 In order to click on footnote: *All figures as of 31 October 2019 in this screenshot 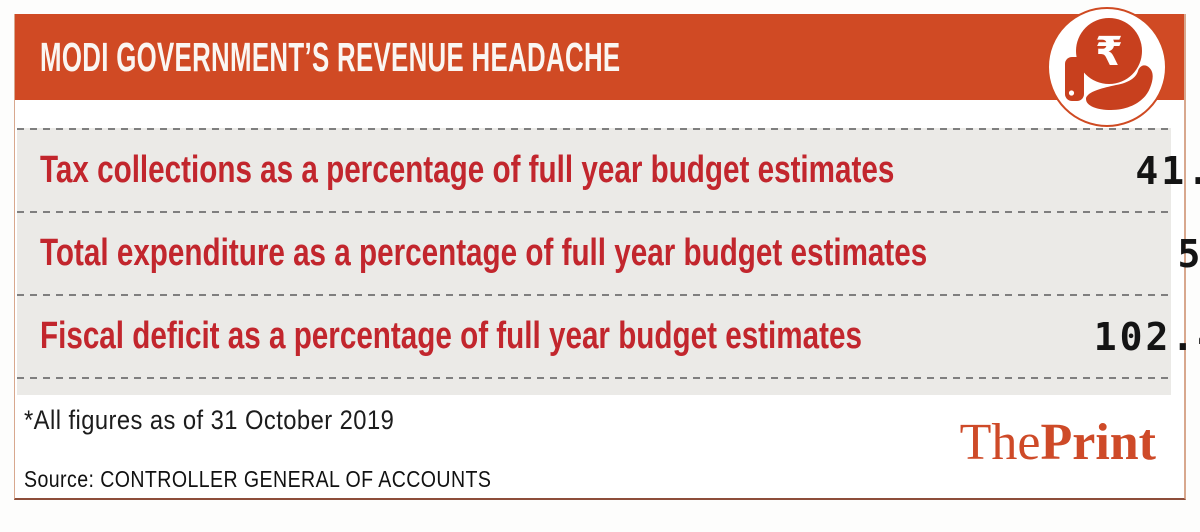, I will do `click(209, 420)`.